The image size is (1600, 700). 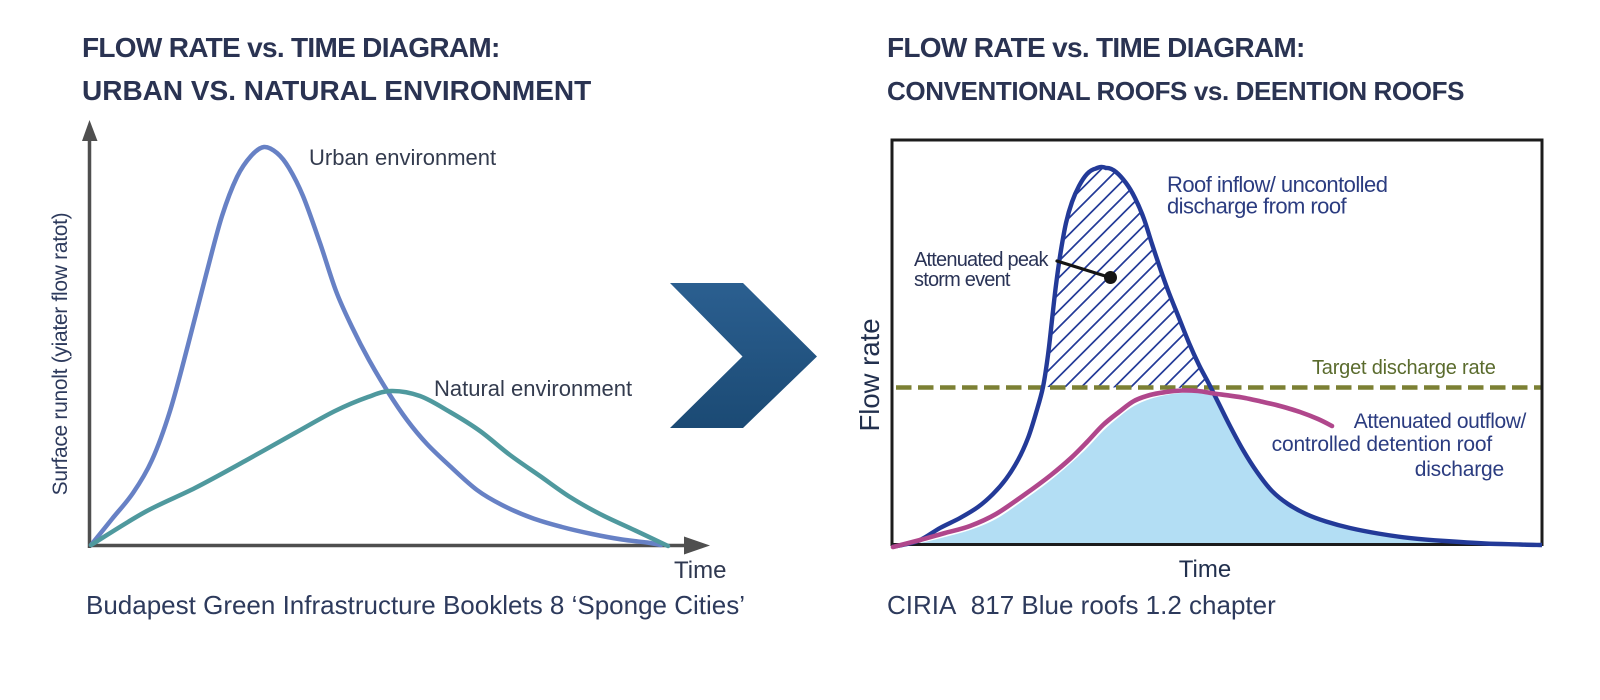 What do you see at coordinates (869, 374) in the screenshot?
I see `svg-text: Flow rate` at bounding box center [869, 374].